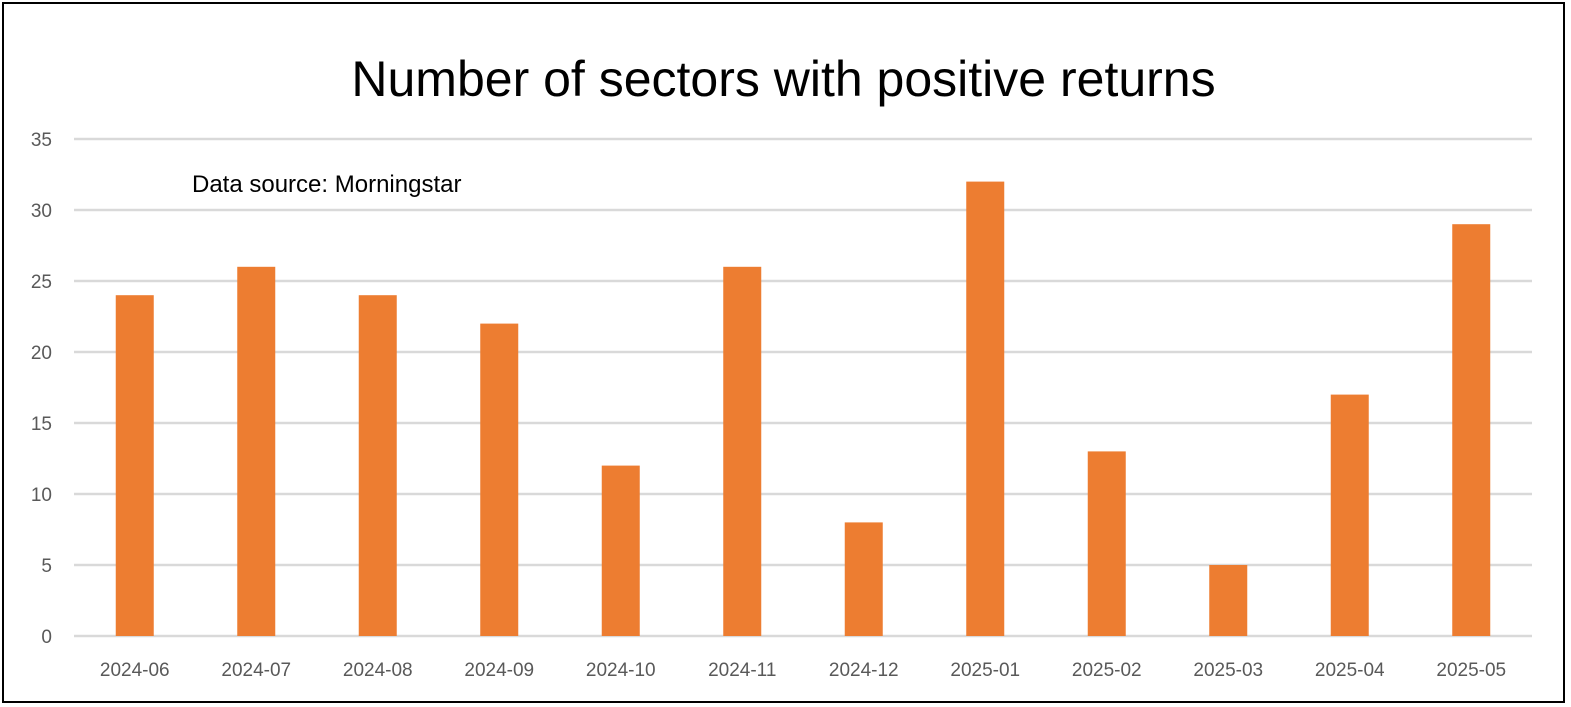 The width and height of the screenshot is (1571, 707). Describe the element at coordinates (46, 566) in the screenshot. I see `y-tick-label: 5` at that location.